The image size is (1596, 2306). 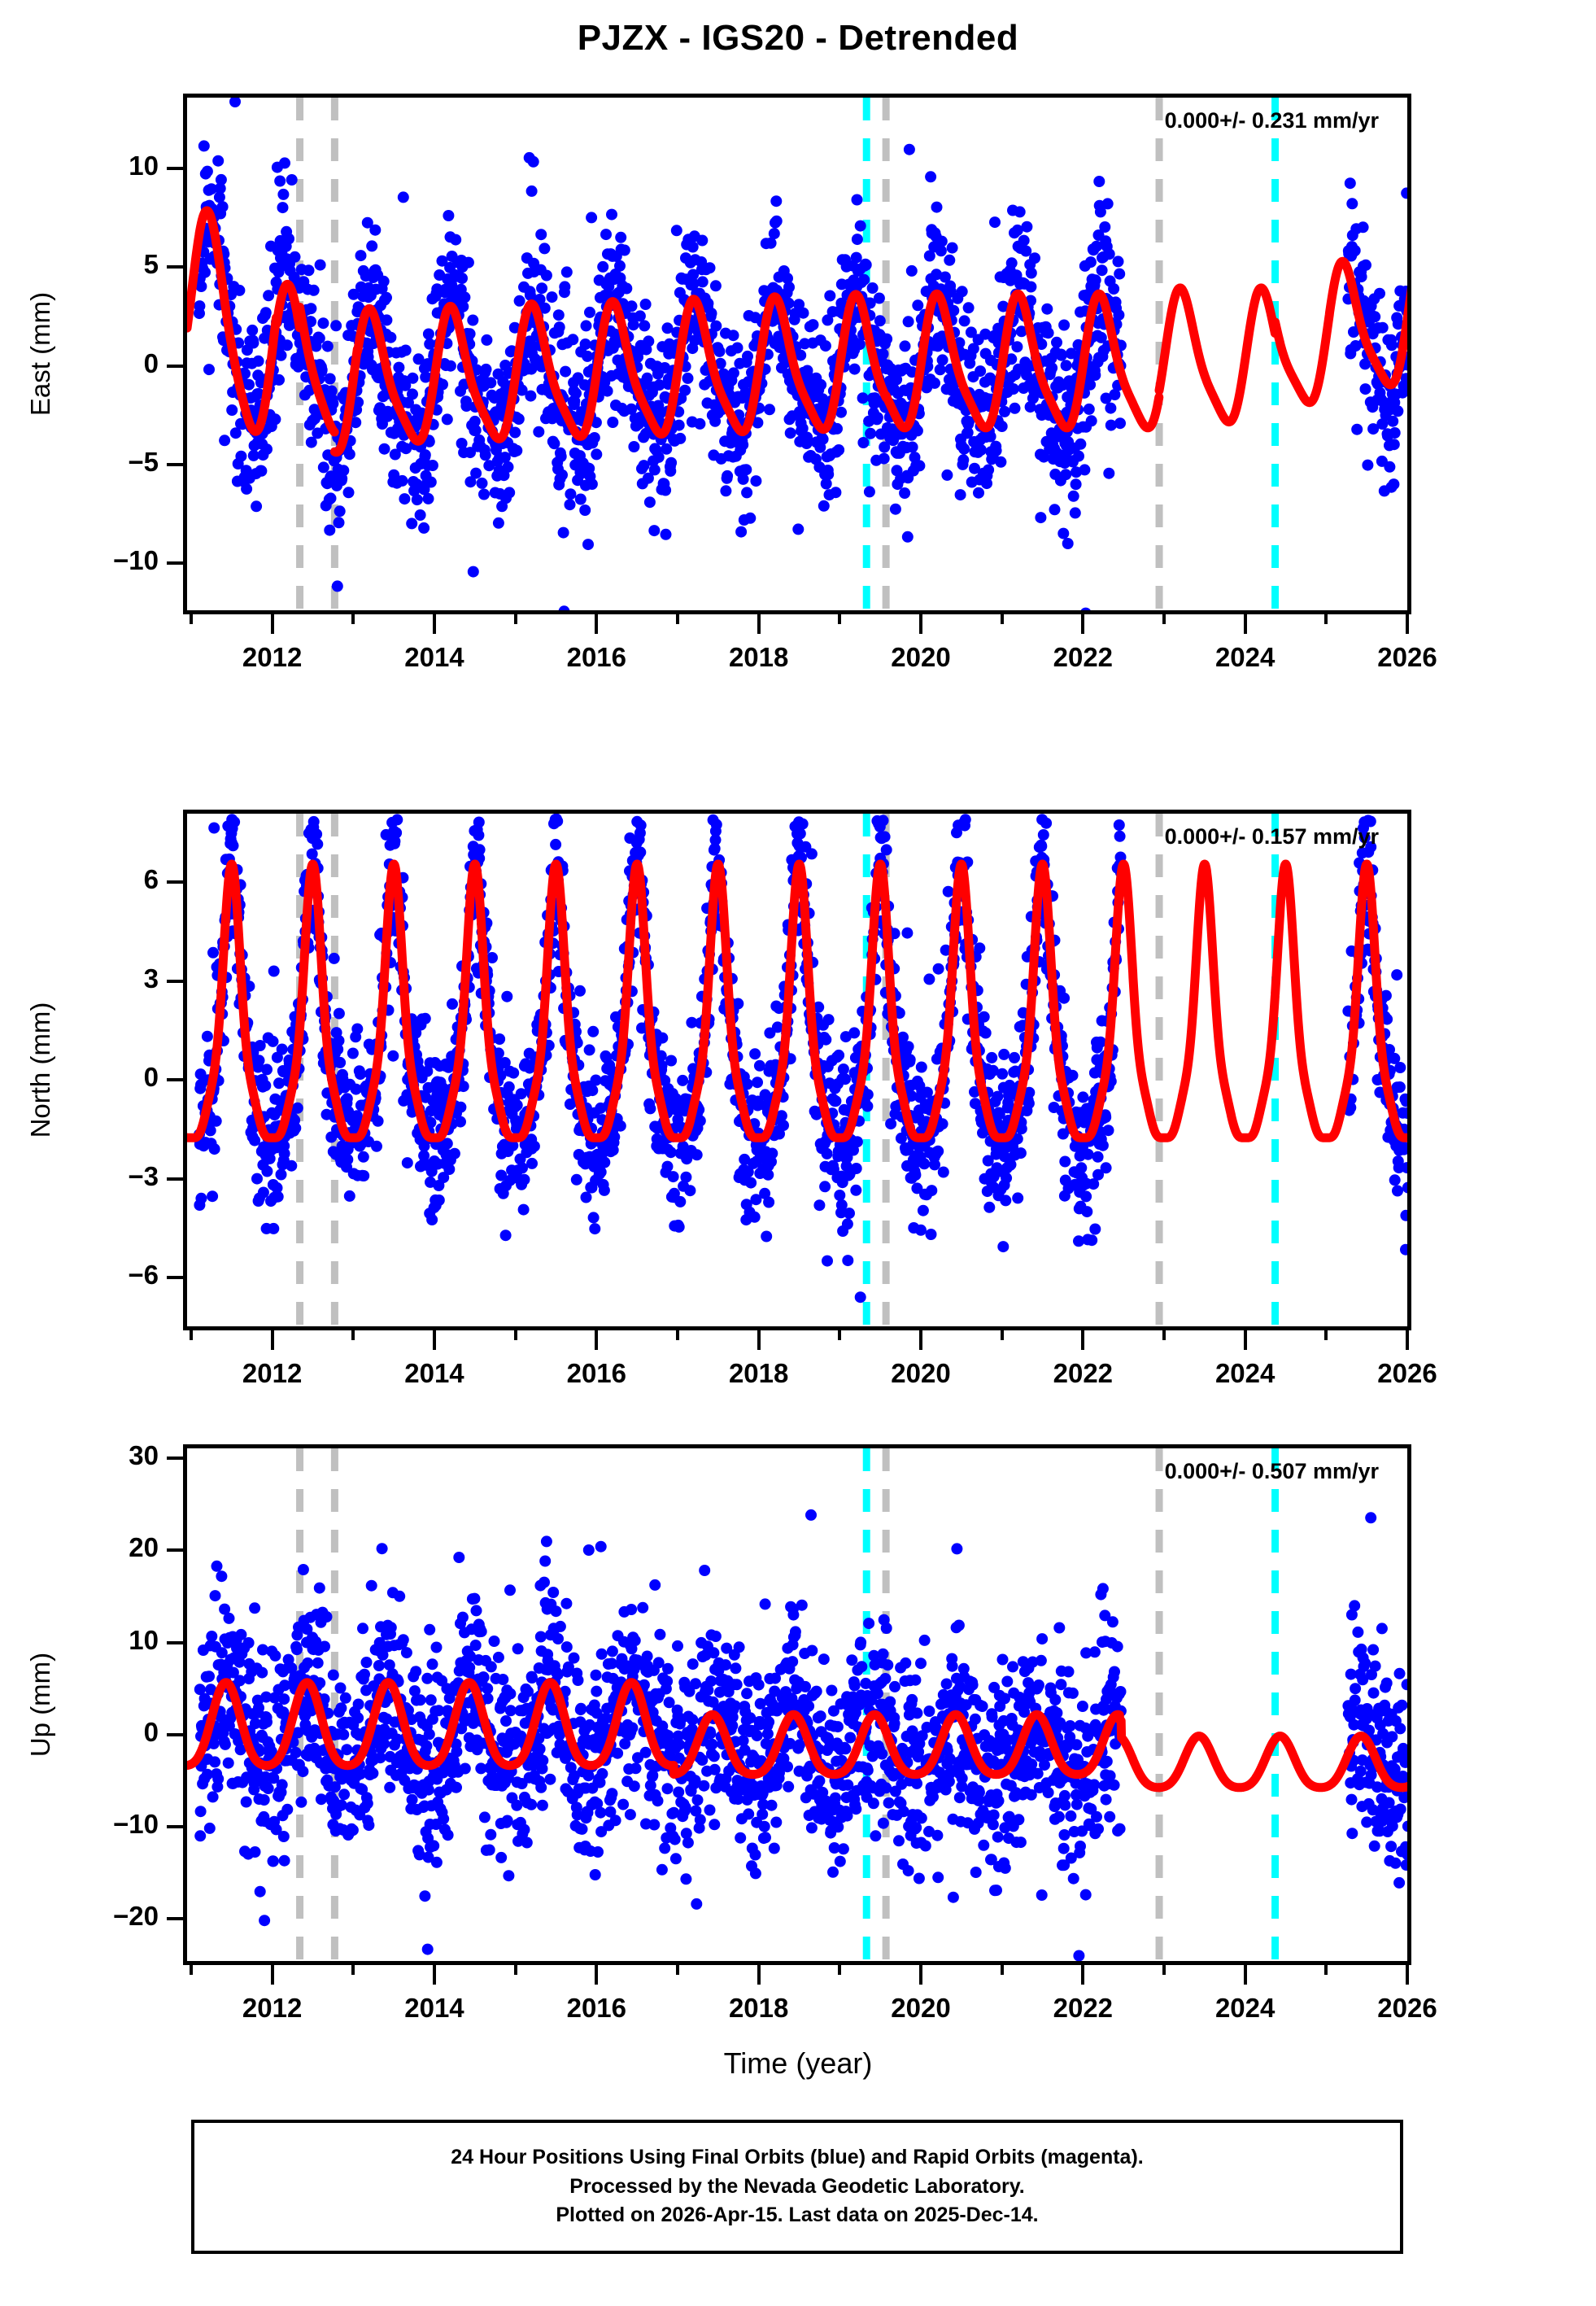 What do you see at coordinates (596, 657) in the screenshot?
I see `x-tick-label: 2016` at bounding box center [596, 657].